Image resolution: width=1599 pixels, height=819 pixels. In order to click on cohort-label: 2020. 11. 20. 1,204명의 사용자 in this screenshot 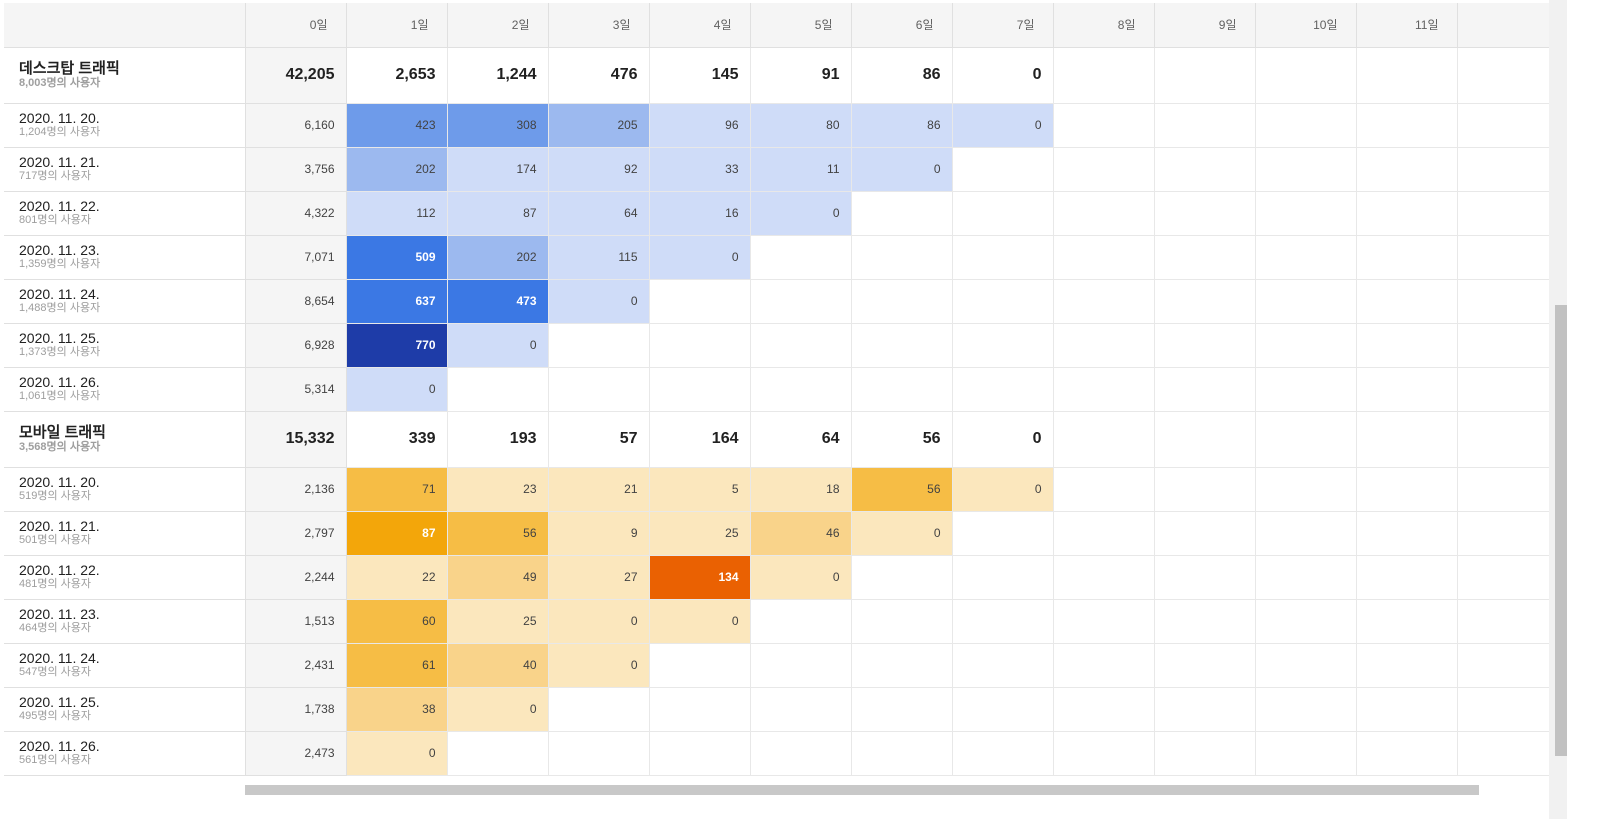, I will do `click(125, 125)`.